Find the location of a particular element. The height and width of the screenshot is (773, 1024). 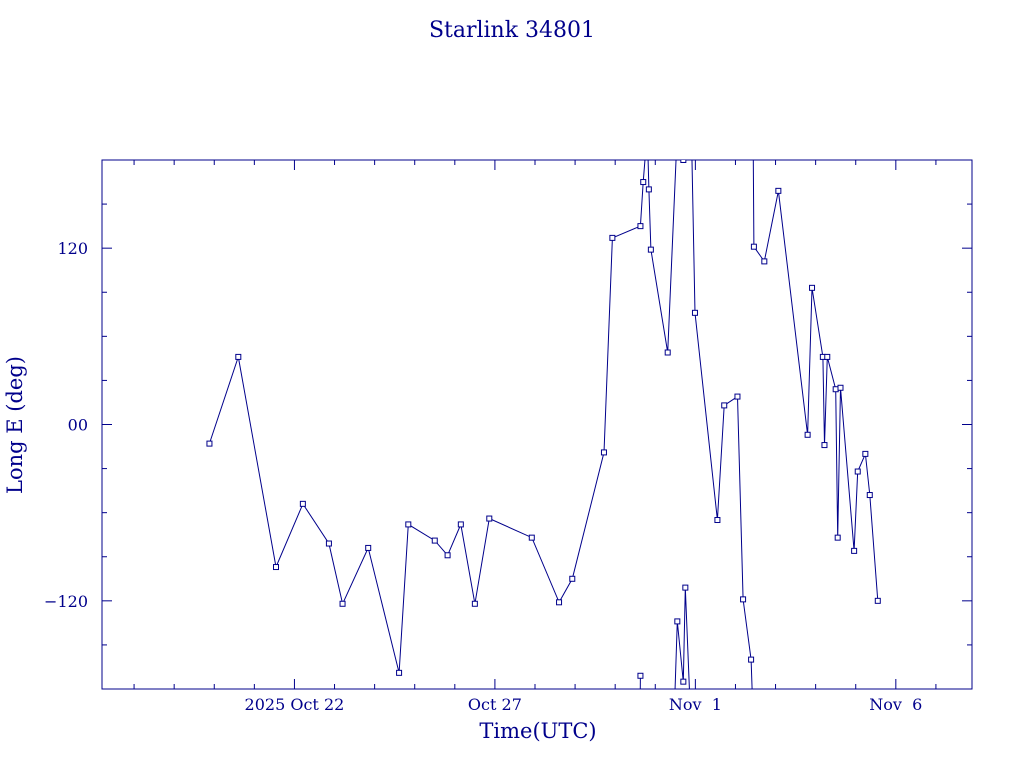

y-tick-label: 00 is located at coordinates (78, 425).